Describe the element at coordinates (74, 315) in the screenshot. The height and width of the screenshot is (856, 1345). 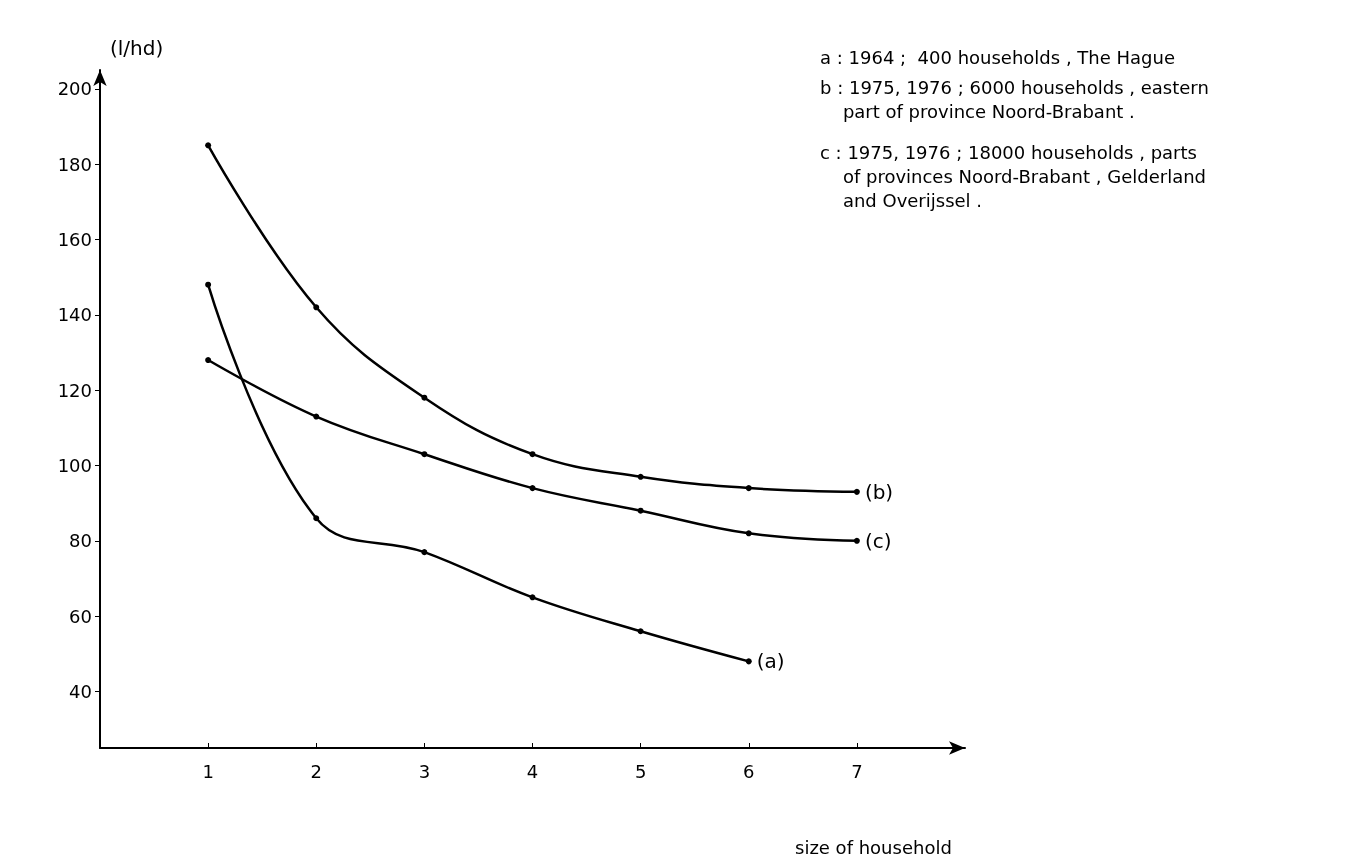
I see `y-tick-label: 140` at that location.